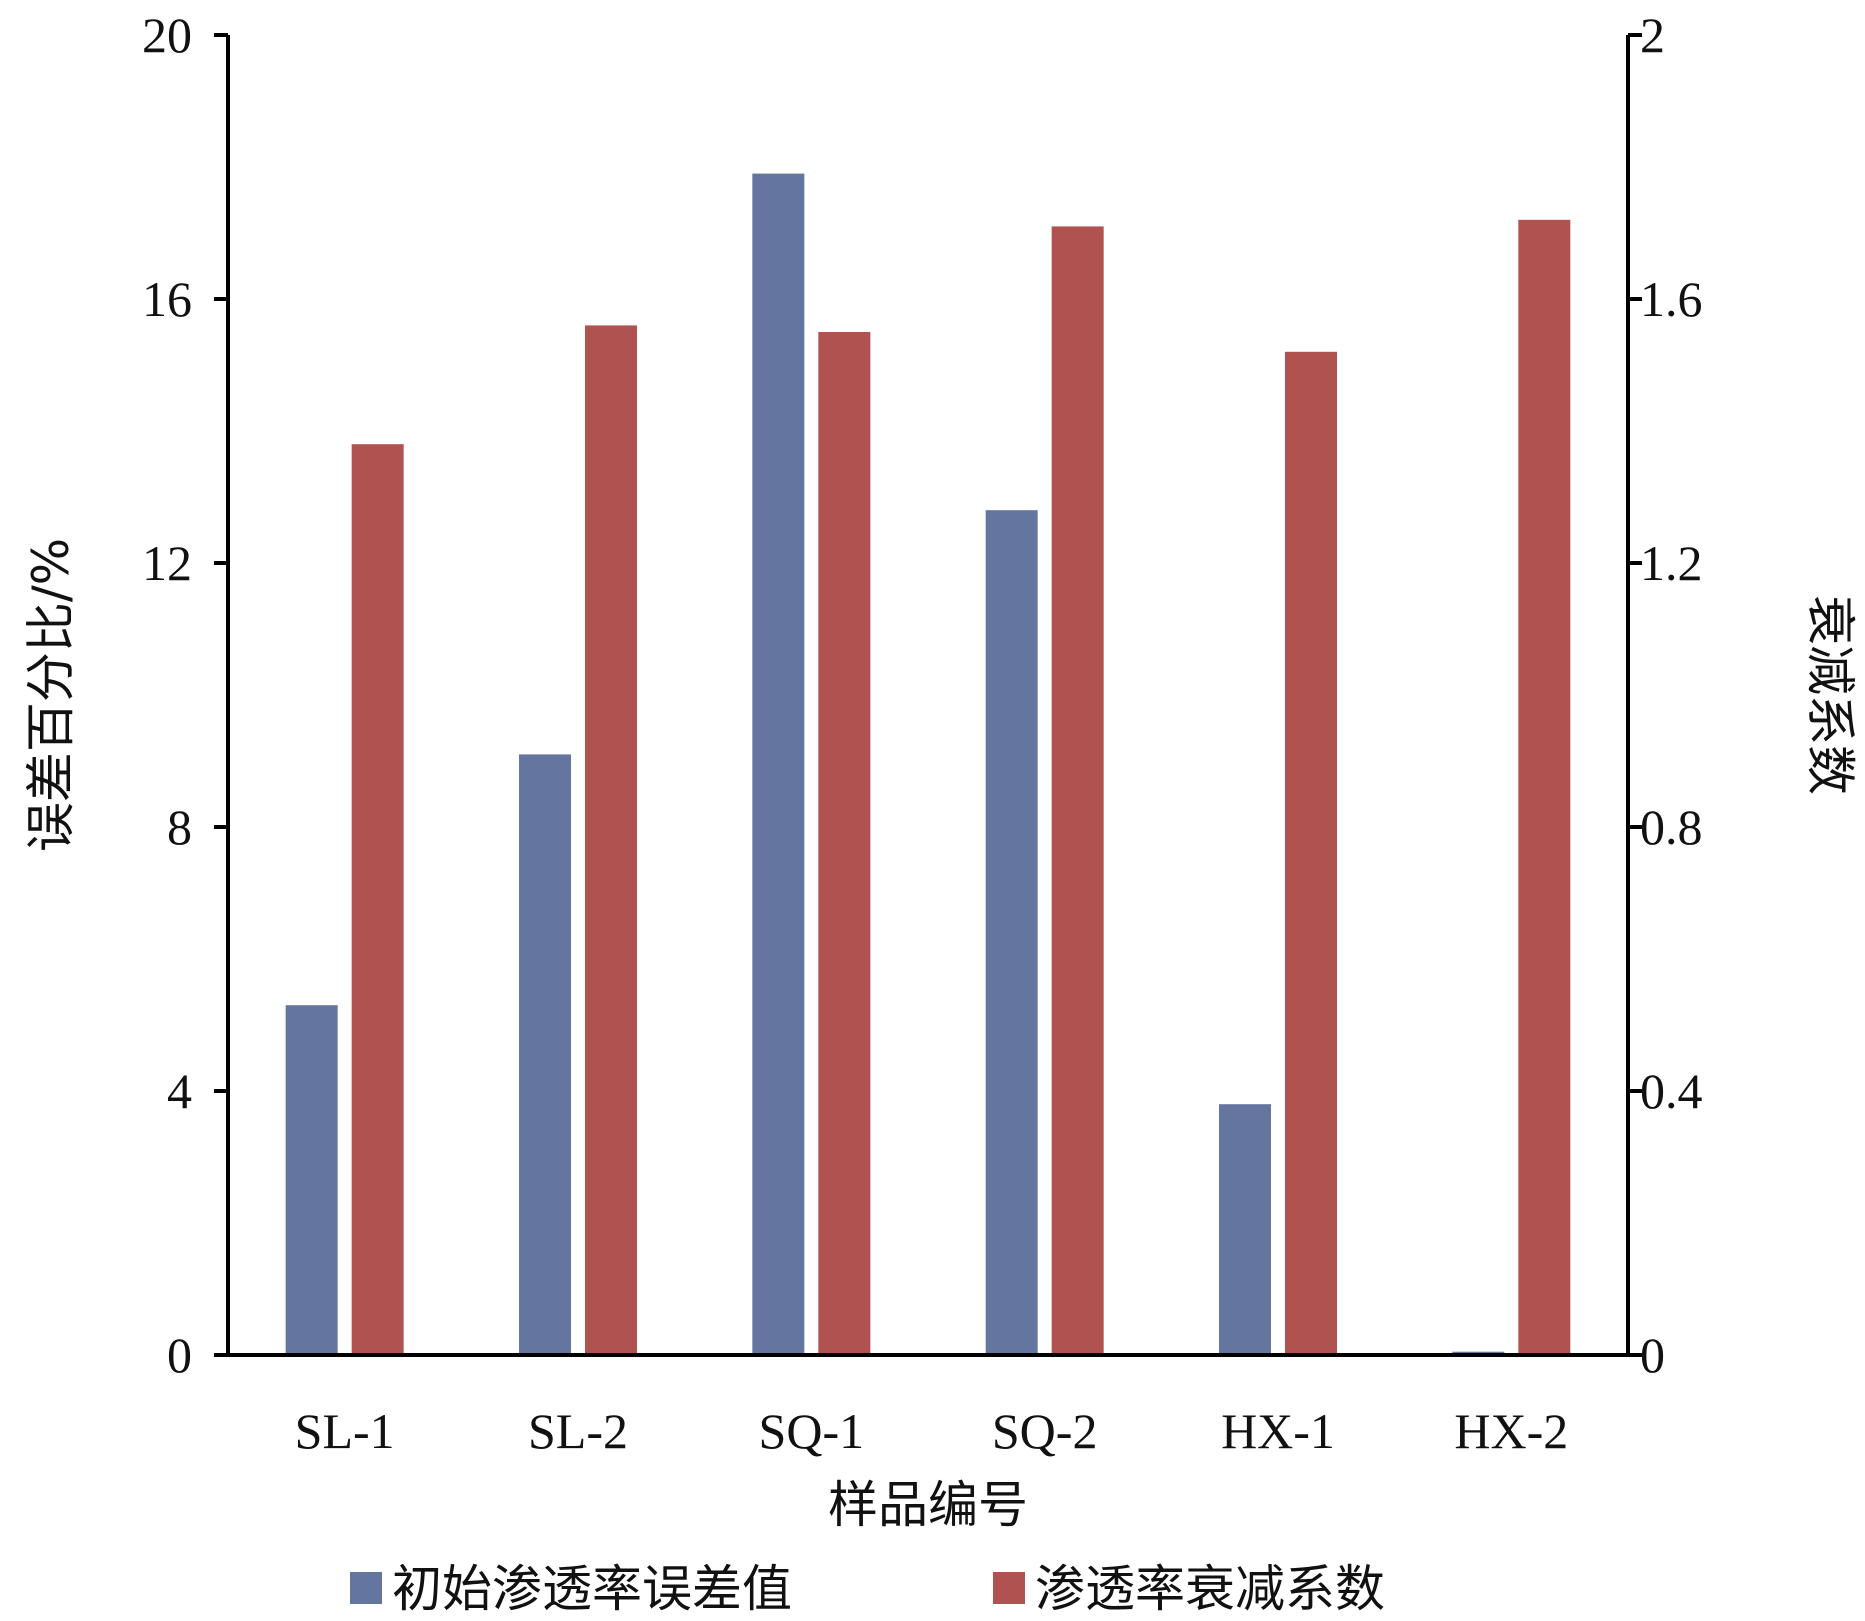  Describe the element at coordinates (179, 1355) in the screenshot. I see `left-tick-label: 0` at that location.